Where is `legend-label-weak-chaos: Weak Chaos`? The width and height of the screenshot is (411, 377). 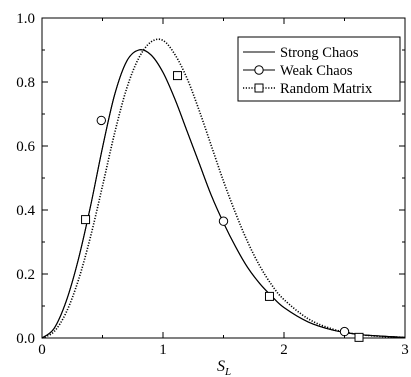
legend-label-weak-chaos: Weak Chaos is located at coordinates (316, 71).